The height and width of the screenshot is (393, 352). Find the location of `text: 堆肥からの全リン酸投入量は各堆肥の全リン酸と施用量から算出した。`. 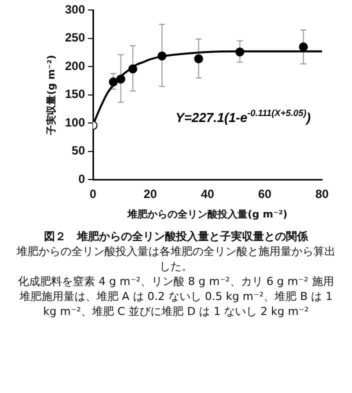

text: 堆肥からの全リン酸投入量は各堆肥の全リン酸と施用量から算出した。 is located at coordinates (176, 259).